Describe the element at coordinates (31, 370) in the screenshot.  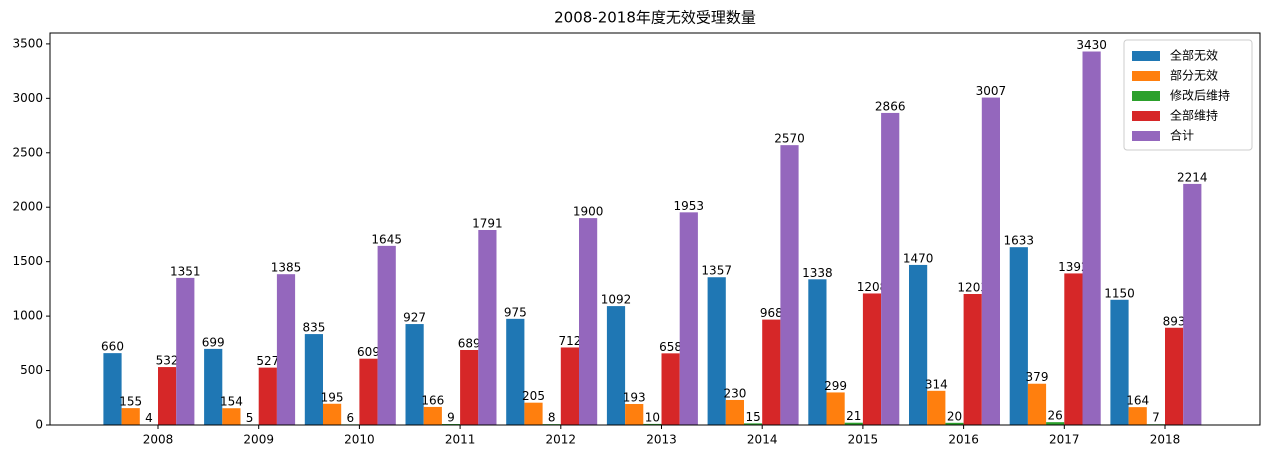
I see `y-tick-label: 500` at that location.